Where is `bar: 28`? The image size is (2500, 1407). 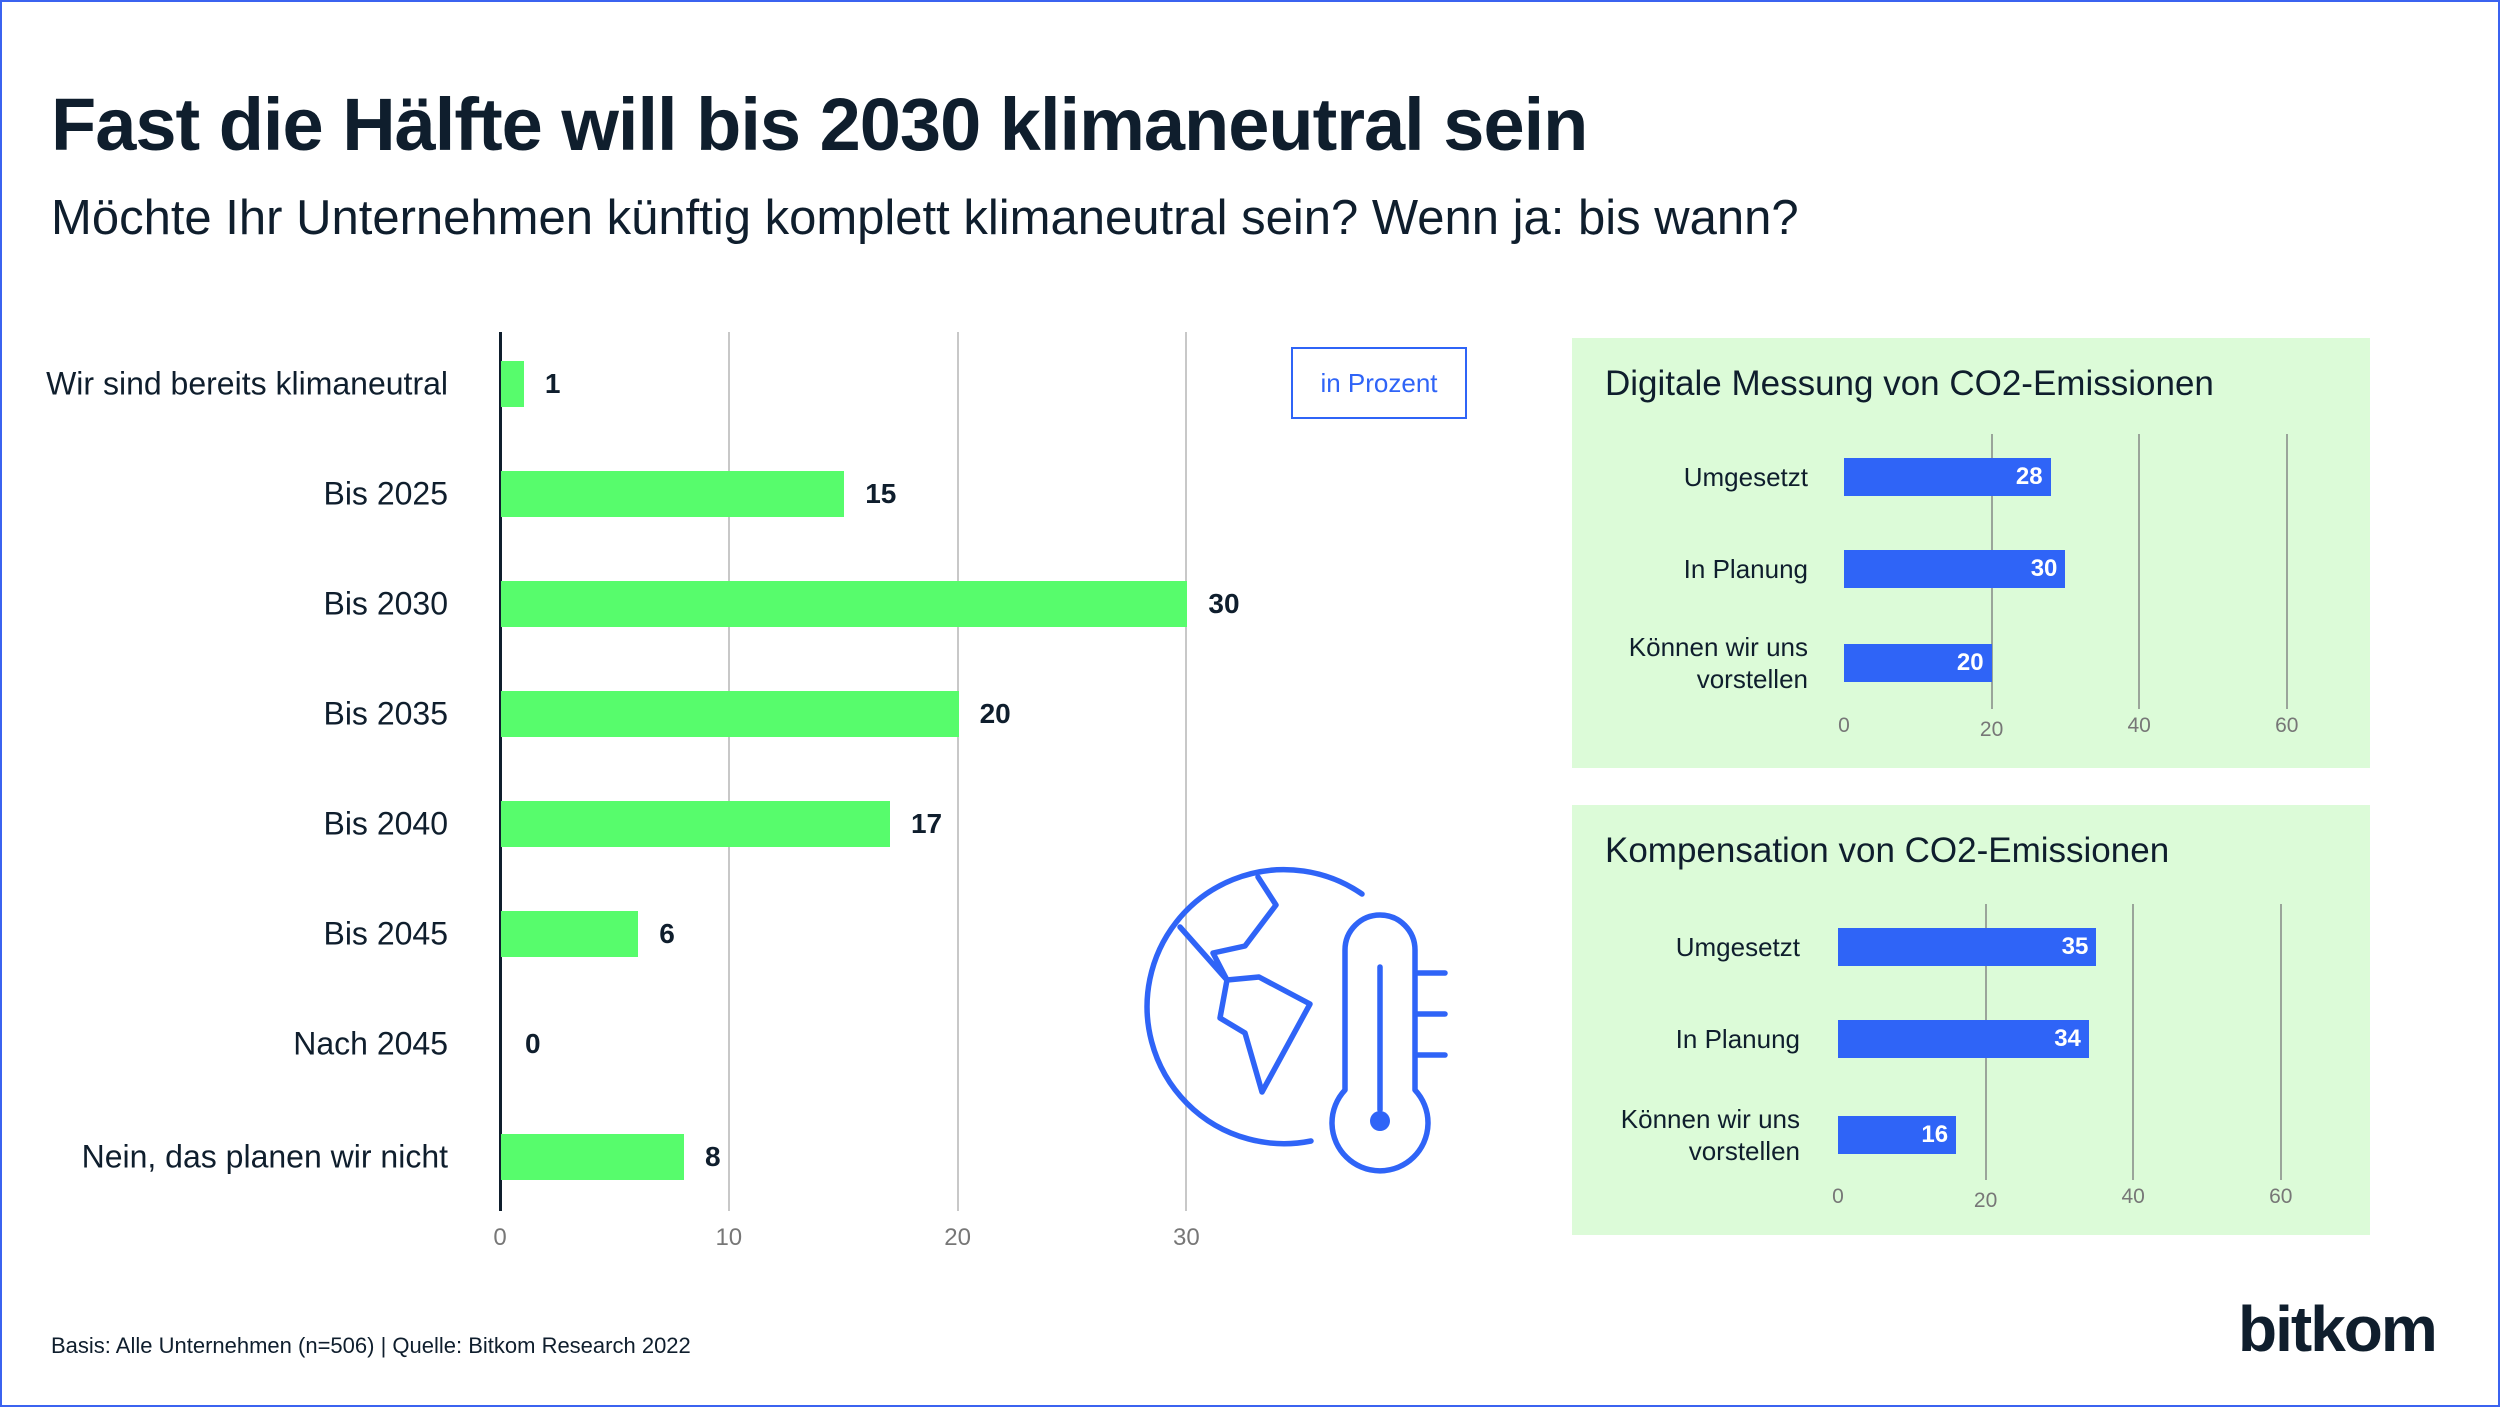
bar: 28 is located at coordinates (1947, 477).